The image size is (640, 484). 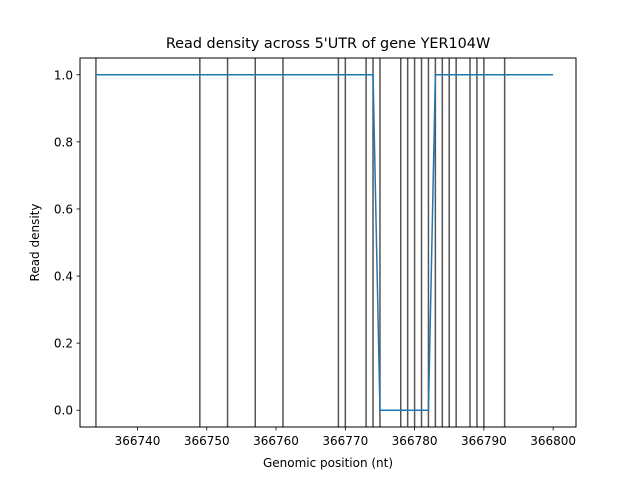 I want to click on x-tick-label-5: 366790, so click(x=484, y=441).